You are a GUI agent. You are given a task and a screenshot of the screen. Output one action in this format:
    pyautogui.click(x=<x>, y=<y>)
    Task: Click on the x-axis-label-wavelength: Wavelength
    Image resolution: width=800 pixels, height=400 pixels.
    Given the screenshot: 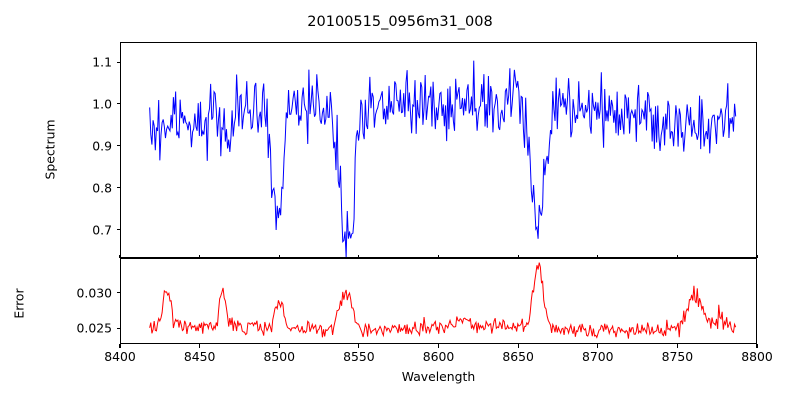 What is the action you would take?
    pyautogui.click(x=438, y=376)
    